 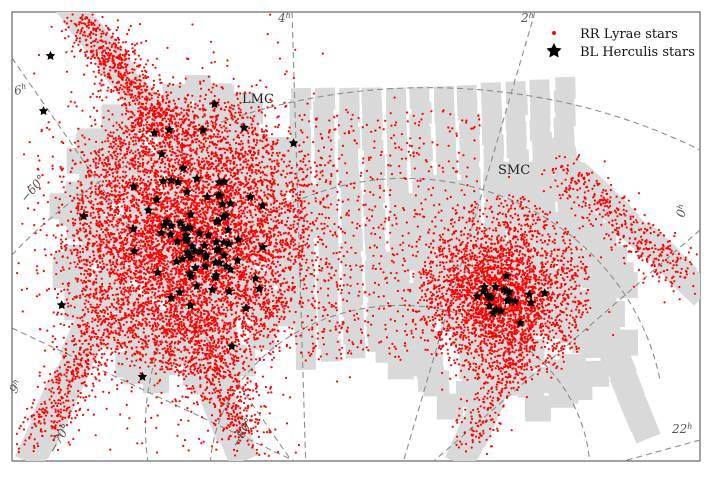 What do you see at coordinates (421, 325) in the screenshot?
I see `footprint-tile` at bounding box center [421, 325].